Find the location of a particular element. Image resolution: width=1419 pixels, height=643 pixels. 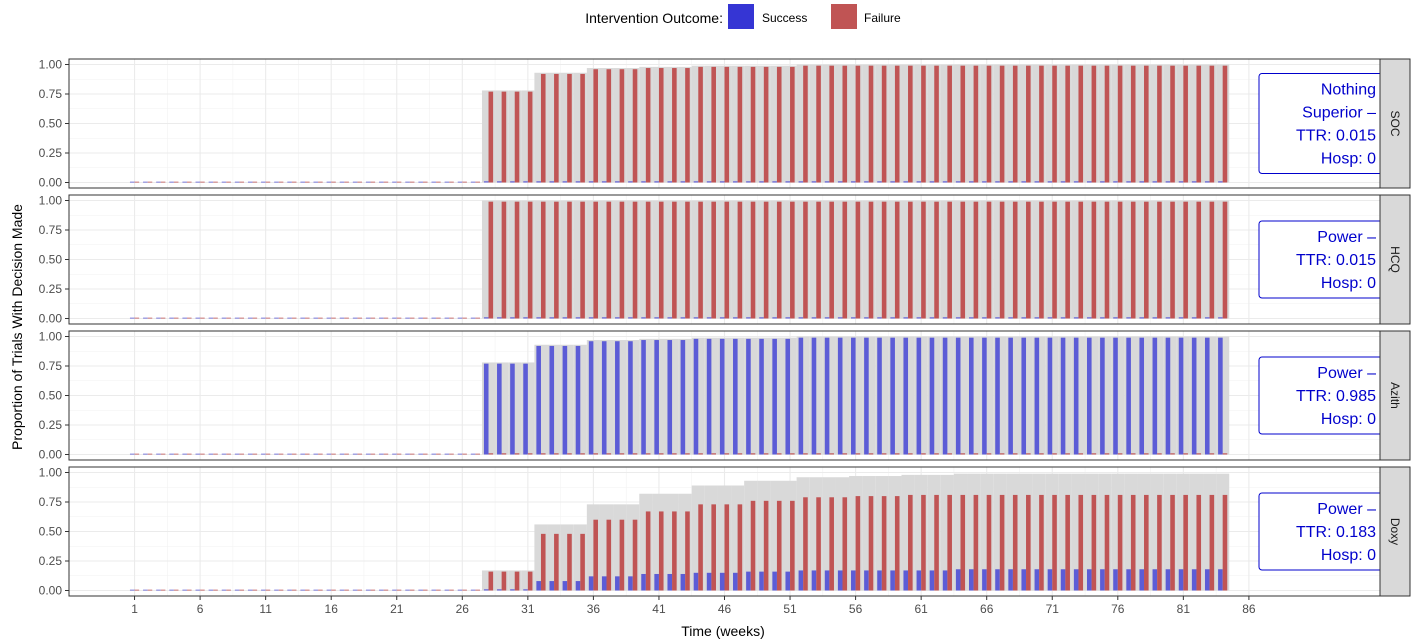

y-tick-label: 1.00 is located at coordinates (51, 337).